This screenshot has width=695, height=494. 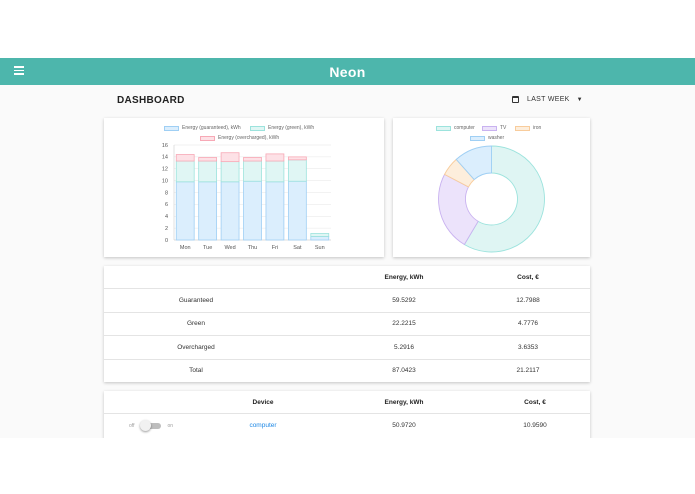 What do you see at coordinates (537, 128) in the screenshot?
I see `legend-label: iron` at bounding box center [537, 128].